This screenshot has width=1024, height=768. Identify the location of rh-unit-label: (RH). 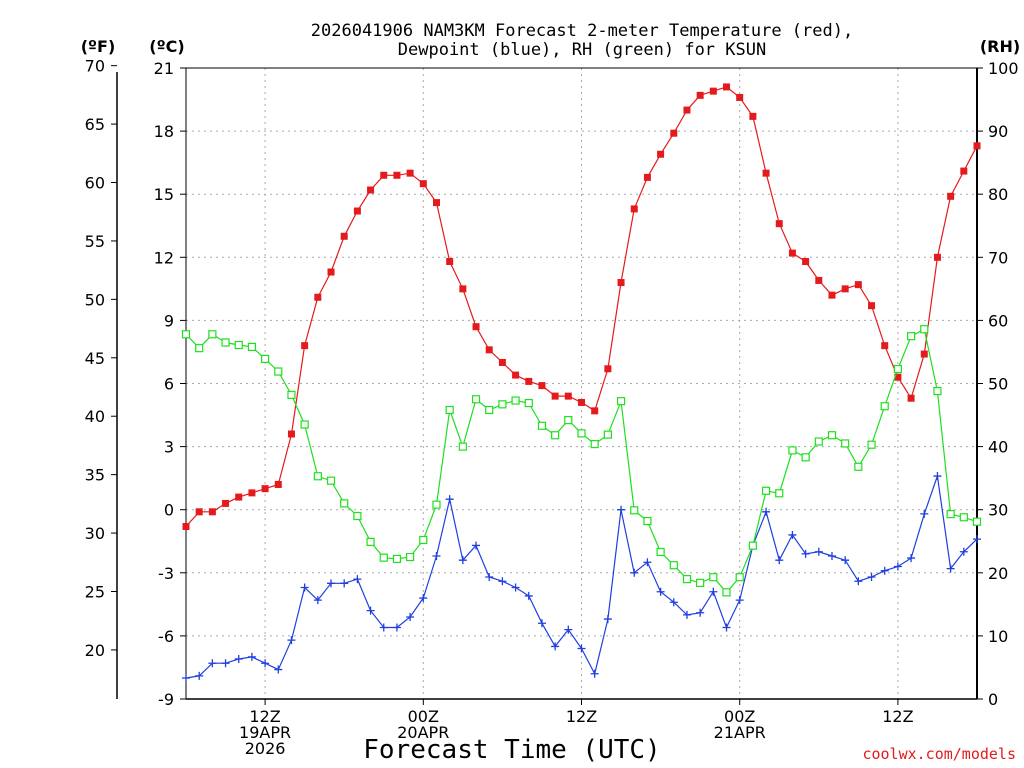
(1000, 46).